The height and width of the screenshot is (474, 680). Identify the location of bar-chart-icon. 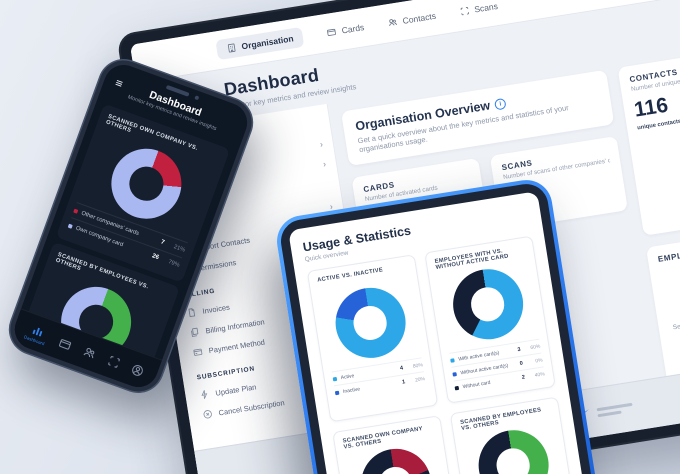
(37, 331).